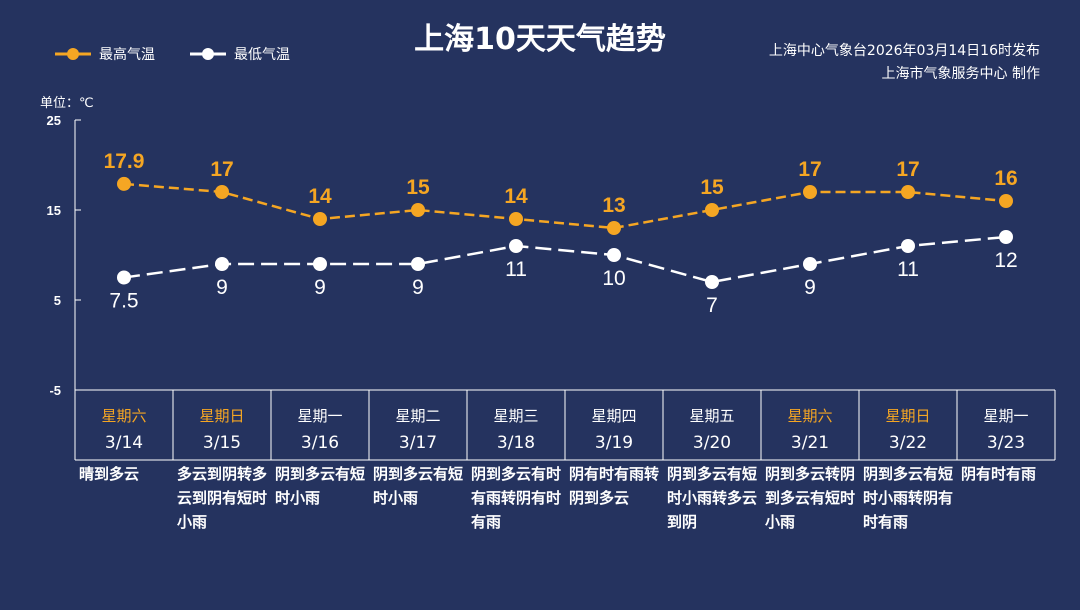 The image size is (1080, 610). Describe the element at coordinates (908, 498) in the screenshot. I see `weather-description: 阴到多云有短时小雨转阴有时有雨` at that location.